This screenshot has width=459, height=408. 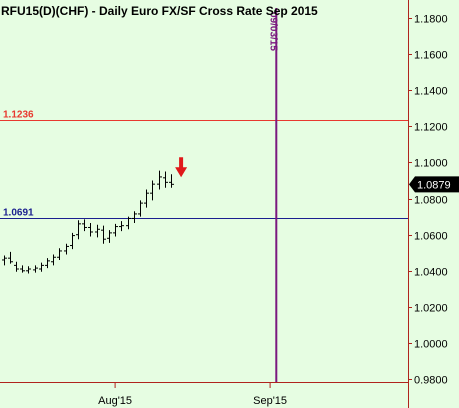 What do you see at coordinates (431, 164) in the screenshot?
I see `y-tick-label: 1.1000` at bounding box center [431, 164].